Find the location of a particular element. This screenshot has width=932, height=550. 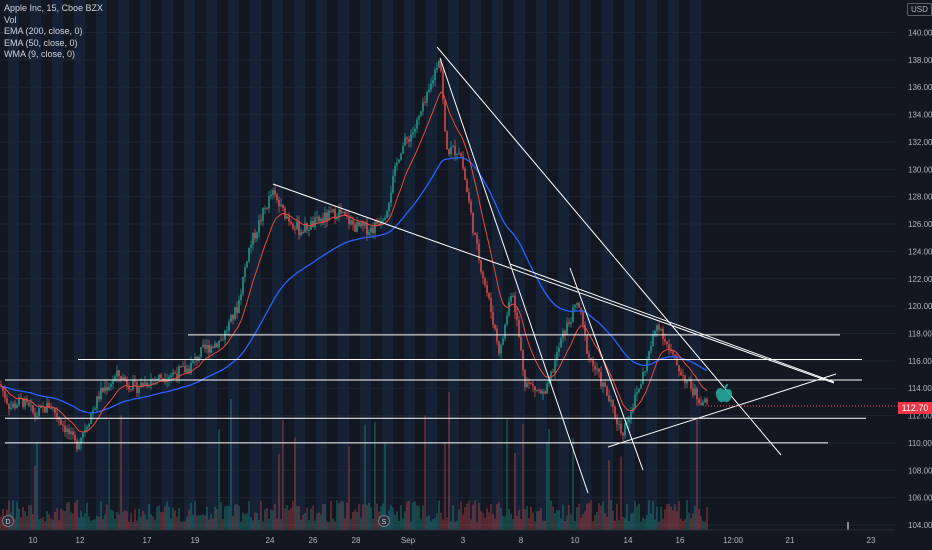

time-axis: 10 12 17 19 24 26 28 Sep 3 8 10 14 16 12:00 21 23 is located at coordinates (447, 537).